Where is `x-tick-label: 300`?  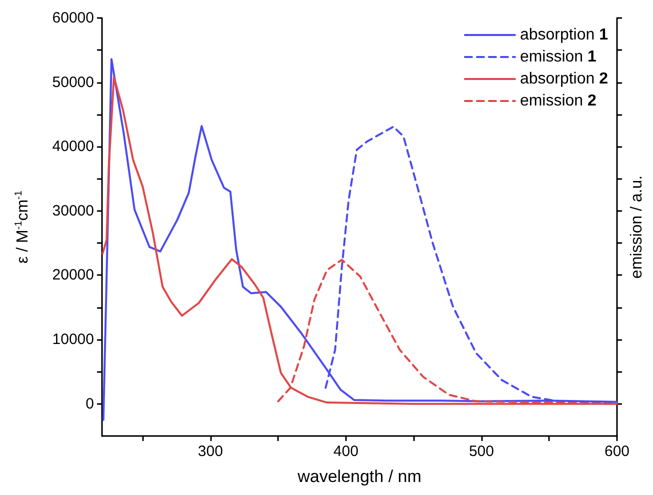 x-tick-label: 300 is located at coordinates (210, 451).